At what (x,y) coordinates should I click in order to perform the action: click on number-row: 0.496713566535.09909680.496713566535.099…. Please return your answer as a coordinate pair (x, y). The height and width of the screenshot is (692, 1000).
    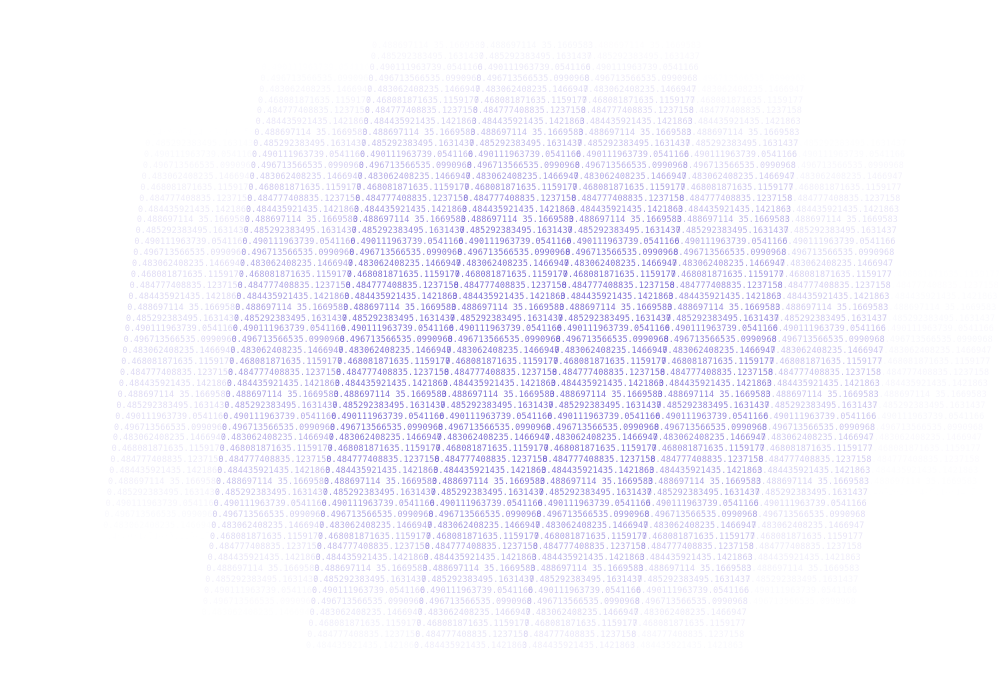
    Looking at the image, I should click on (500, 165).